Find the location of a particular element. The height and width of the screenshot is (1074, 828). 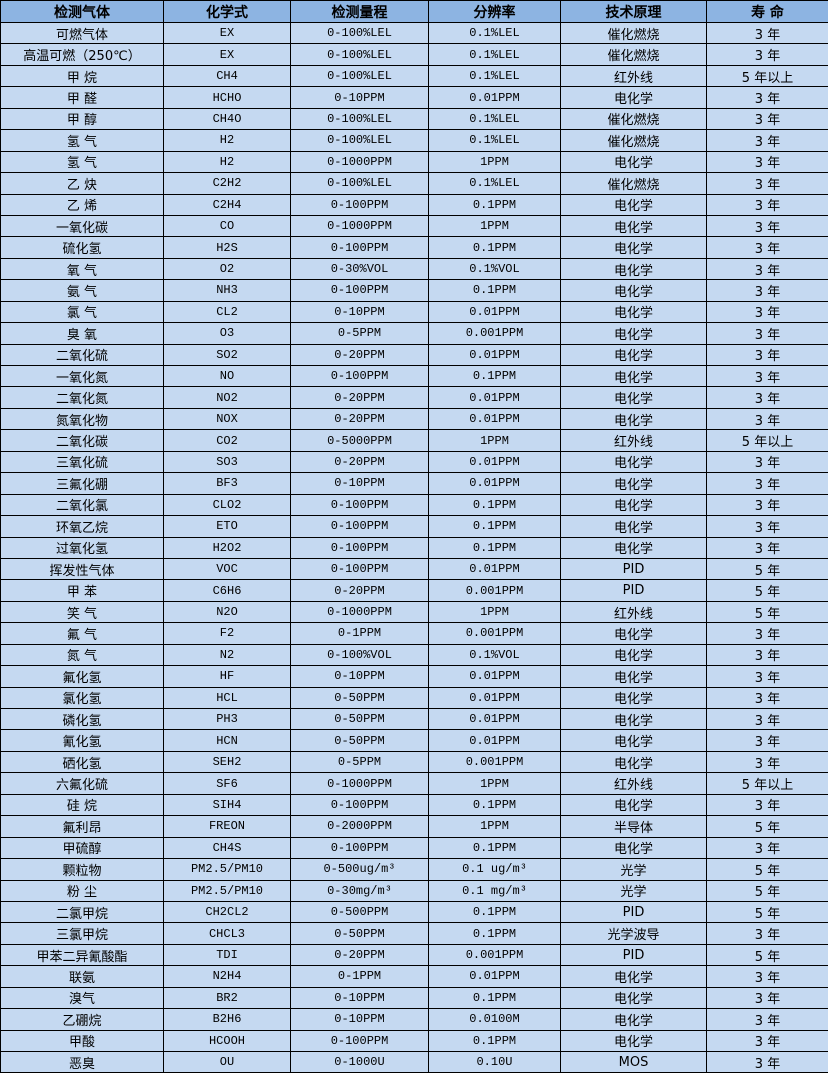

cell-chemical-formula: CLO2 is located at coordinates (227, 505).